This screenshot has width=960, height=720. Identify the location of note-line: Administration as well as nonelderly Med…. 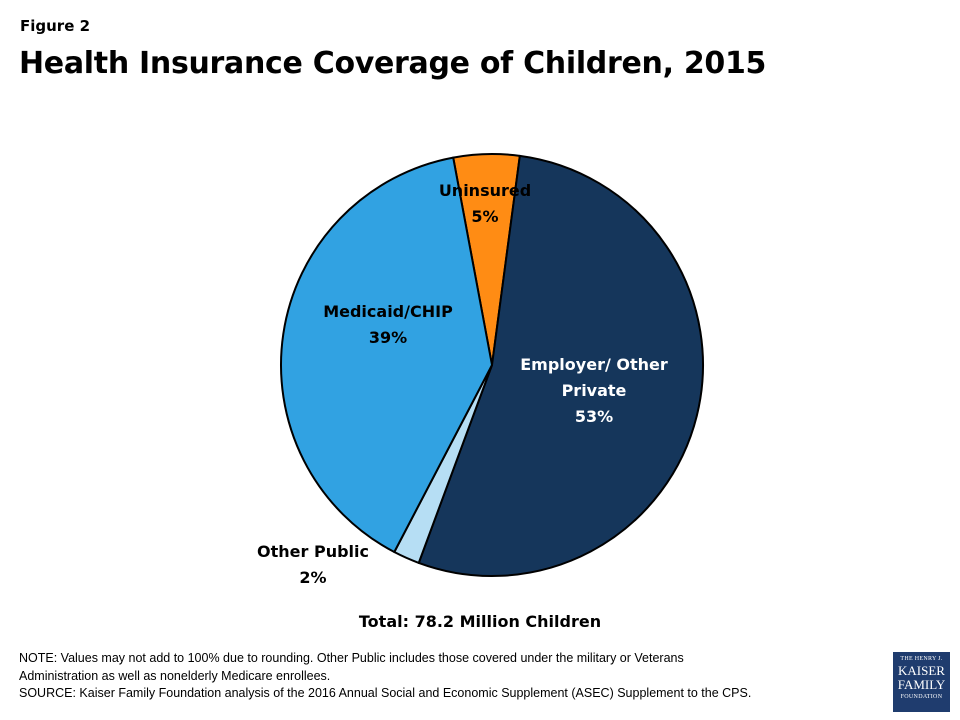
(175, 675).